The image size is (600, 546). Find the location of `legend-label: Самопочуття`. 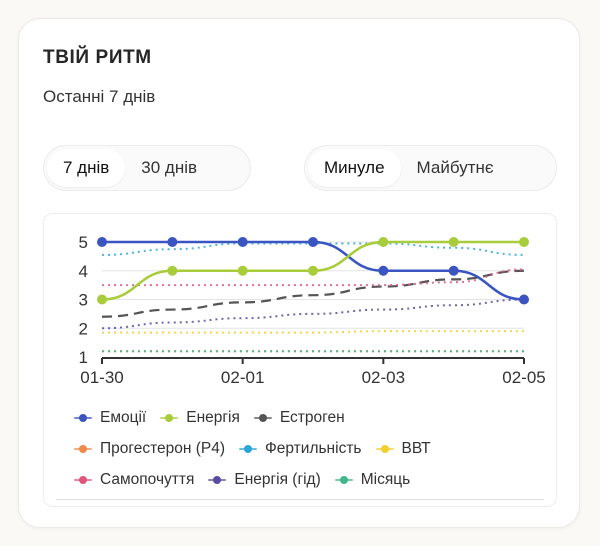

legend-label: Самопочуття is located at coordinates (147, 479).